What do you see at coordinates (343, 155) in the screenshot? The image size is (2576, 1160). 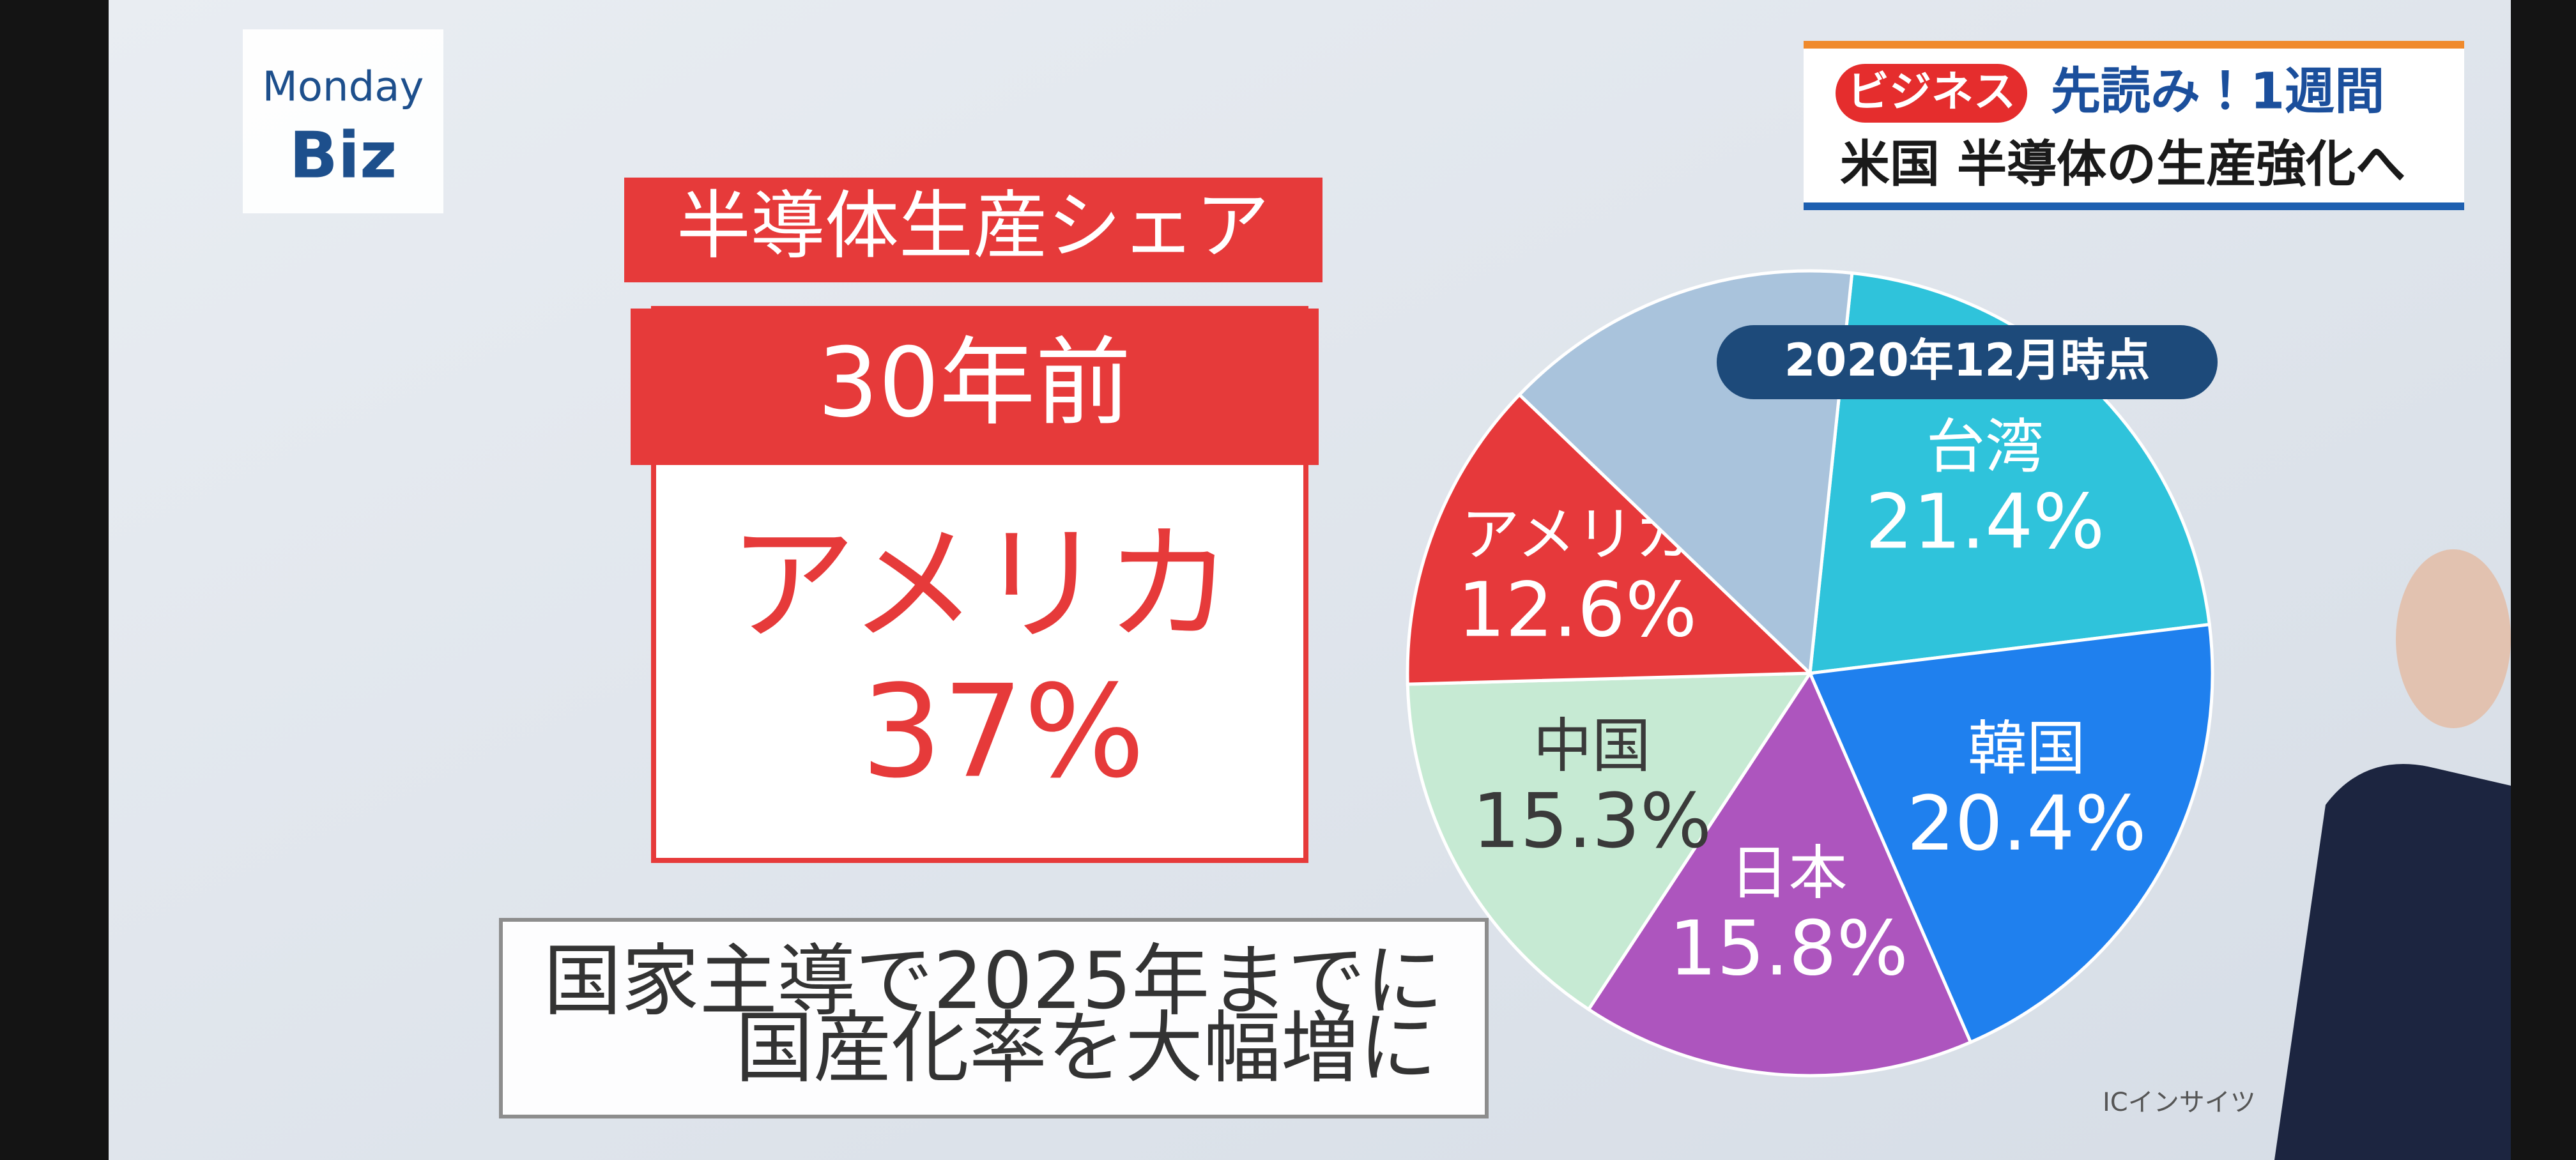 I see `logo-text: Biz` at bounding box center [343, 155].